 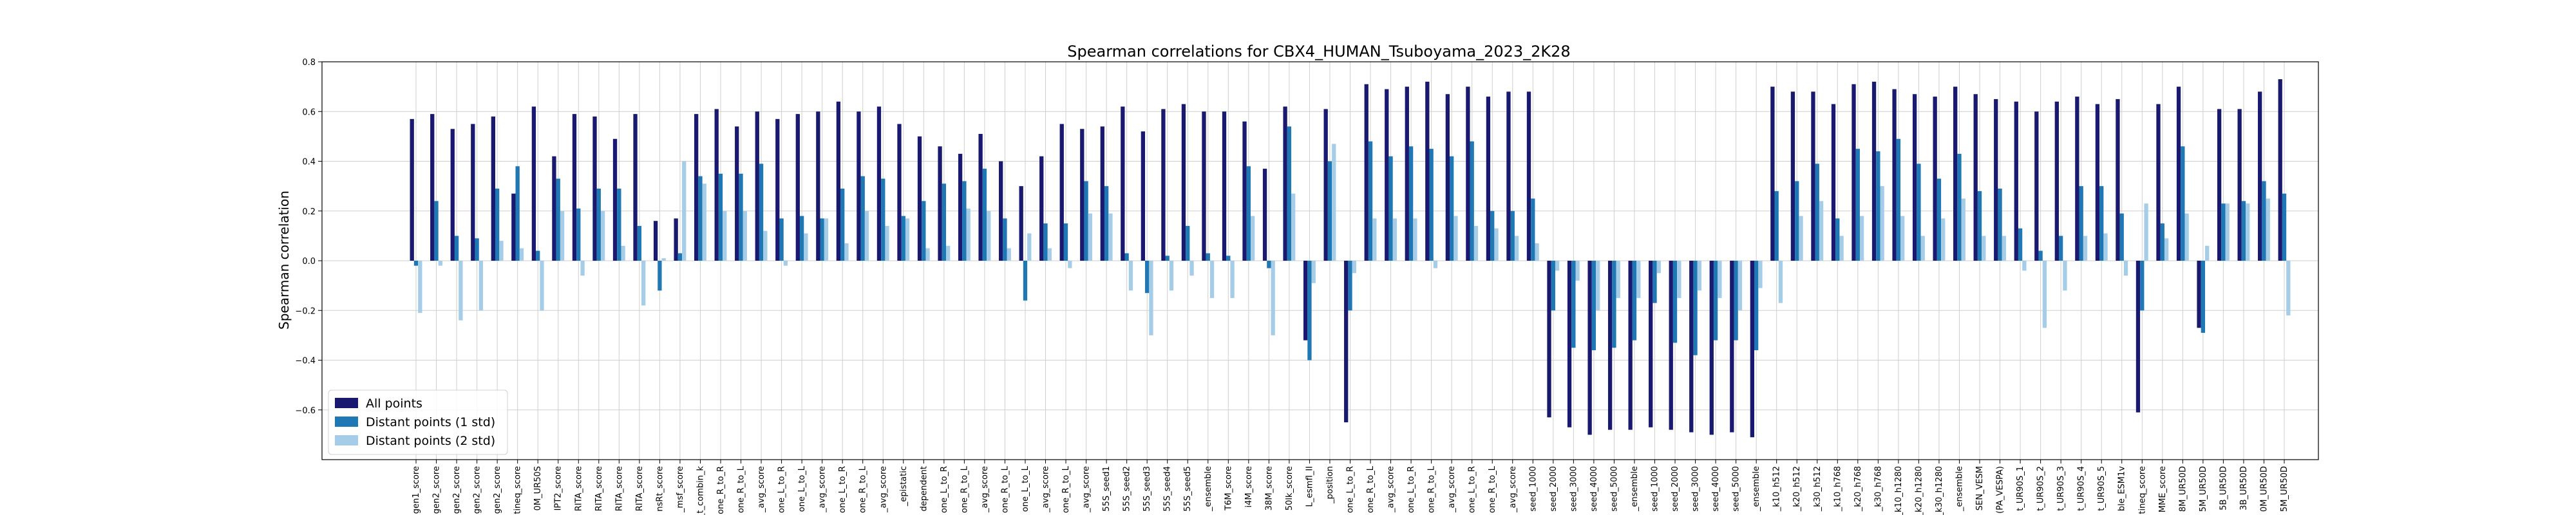 What do you see at coordinates (660, 489) in the screenshot?
I see `x-tick-label: nsRt_score` at bounding box center [660, 489].